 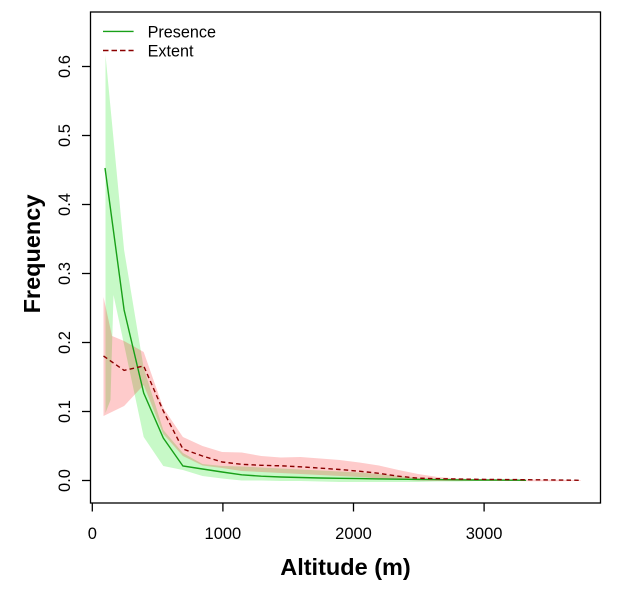 What do you see at coordinates (65, 411) in the screenshot?
I see `svg-text: 0.1` at bounding box center [65, 411].